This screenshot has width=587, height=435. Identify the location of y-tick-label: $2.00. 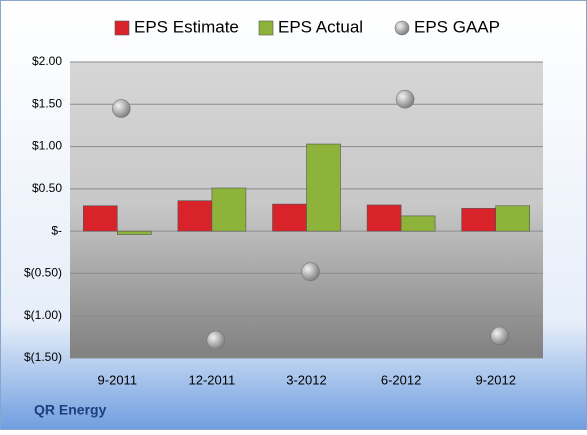
(47, 61).